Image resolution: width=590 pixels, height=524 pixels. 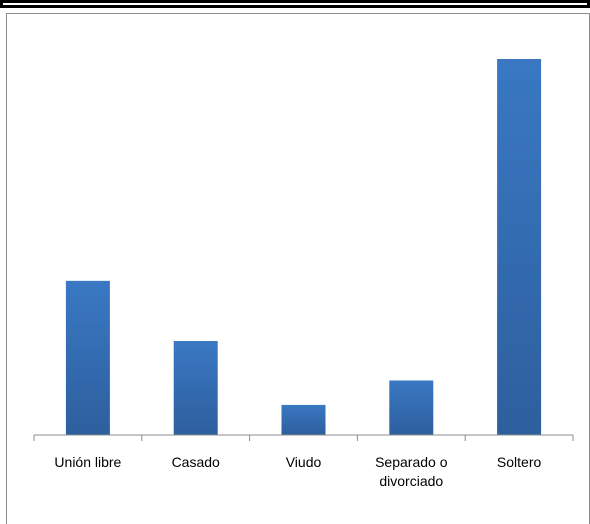 I want to click on window-top-border-inner, so click(x=295, y=4).